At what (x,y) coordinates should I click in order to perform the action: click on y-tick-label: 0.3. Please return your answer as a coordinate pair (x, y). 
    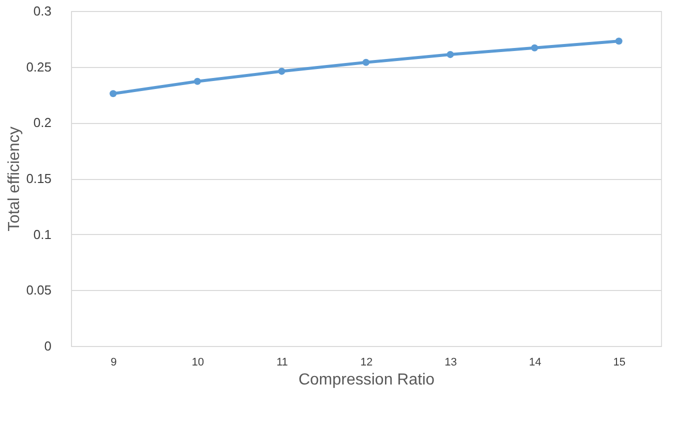
    Looking at the image, I should click on (42, 11).